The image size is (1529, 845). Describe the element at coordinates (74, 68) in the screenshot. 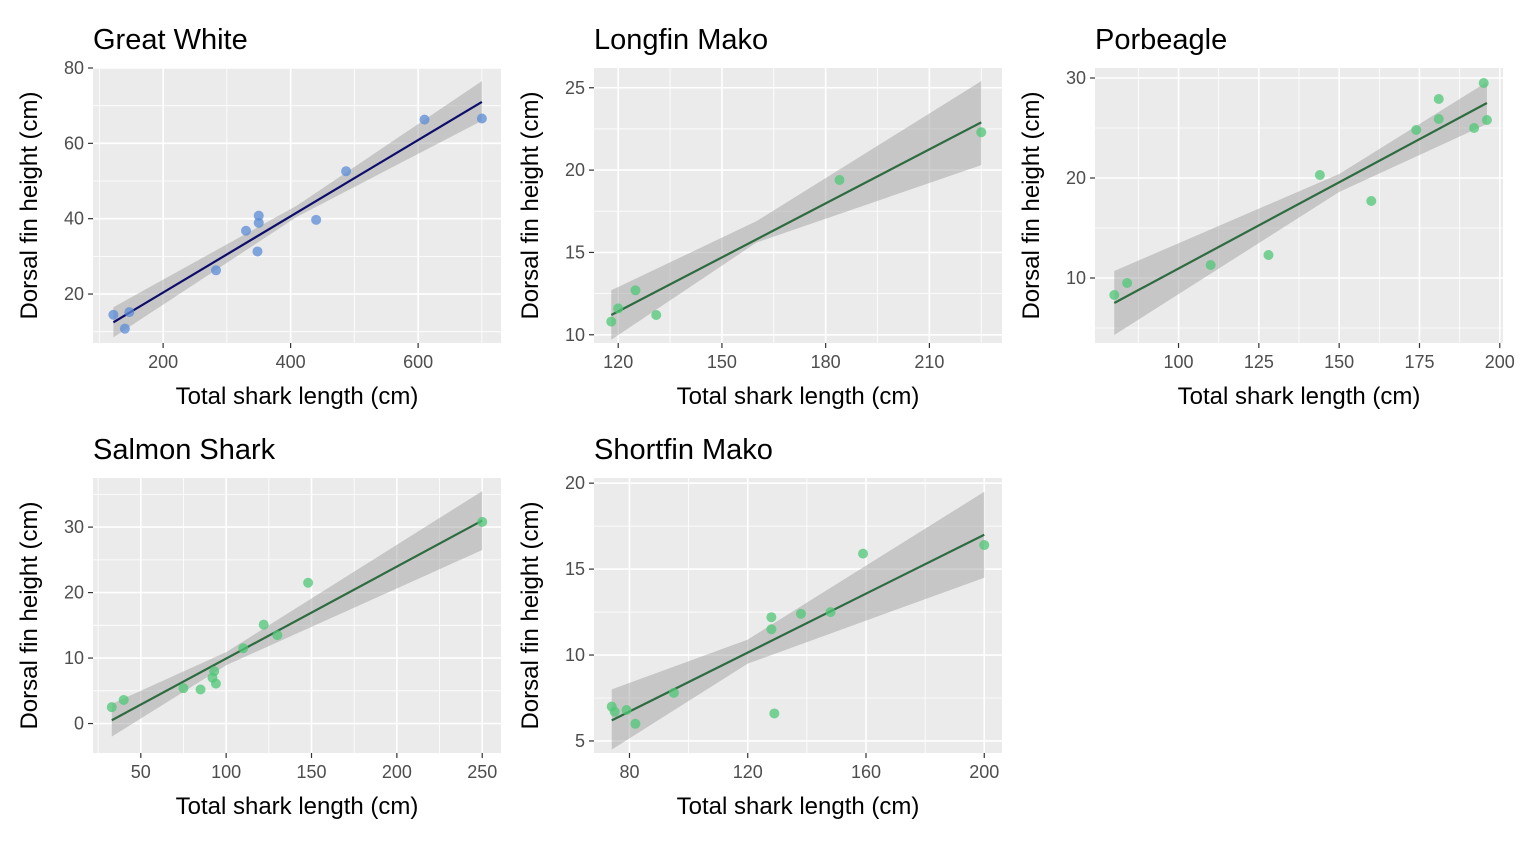

I see `y-tick-label: 80` at that location.